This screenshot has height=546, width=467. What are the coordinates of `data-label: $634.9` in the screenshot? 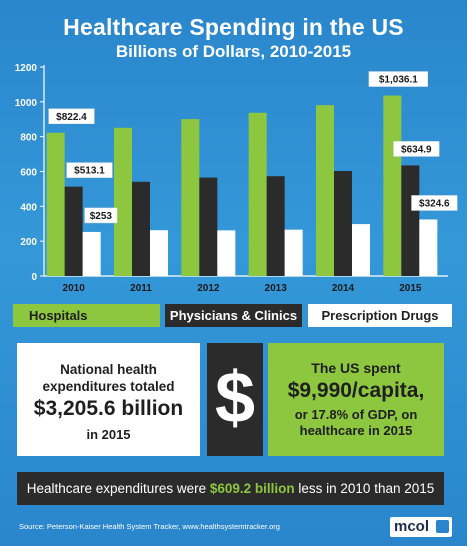 It's located at (416, 149).